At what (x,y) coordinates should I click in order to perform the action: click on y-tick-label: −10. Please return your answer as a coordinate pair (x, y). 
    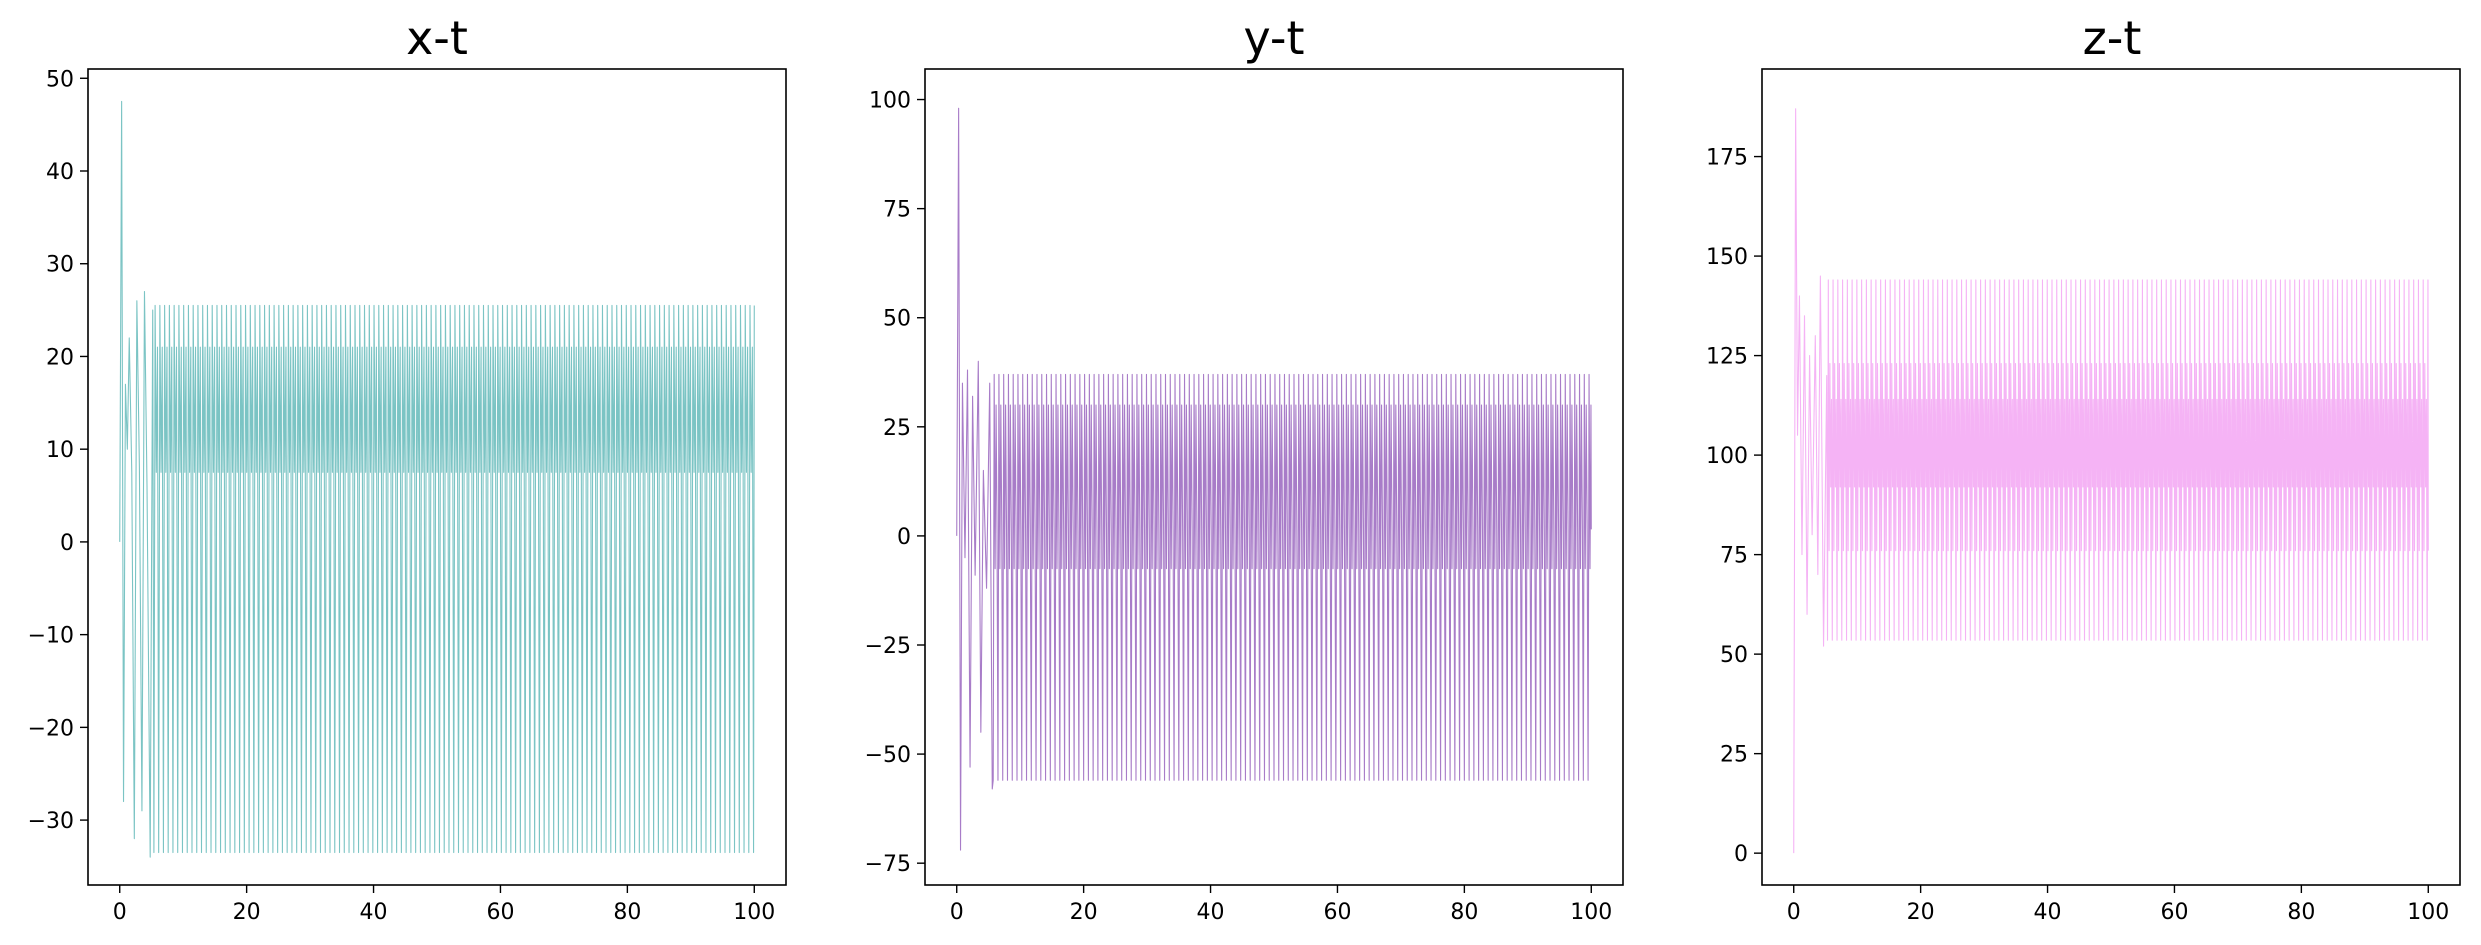
    Looking at the image, I should click on (51, 636).